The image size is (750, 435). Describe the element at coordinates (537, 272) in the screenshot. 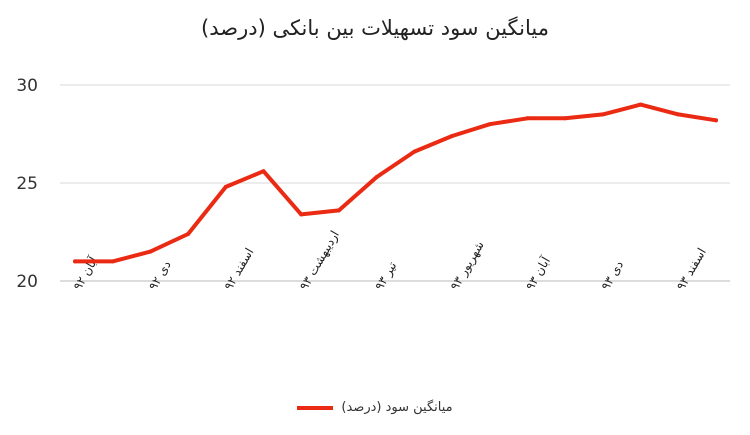

I see `x-tick-label: آبان ۹۳` at that location.